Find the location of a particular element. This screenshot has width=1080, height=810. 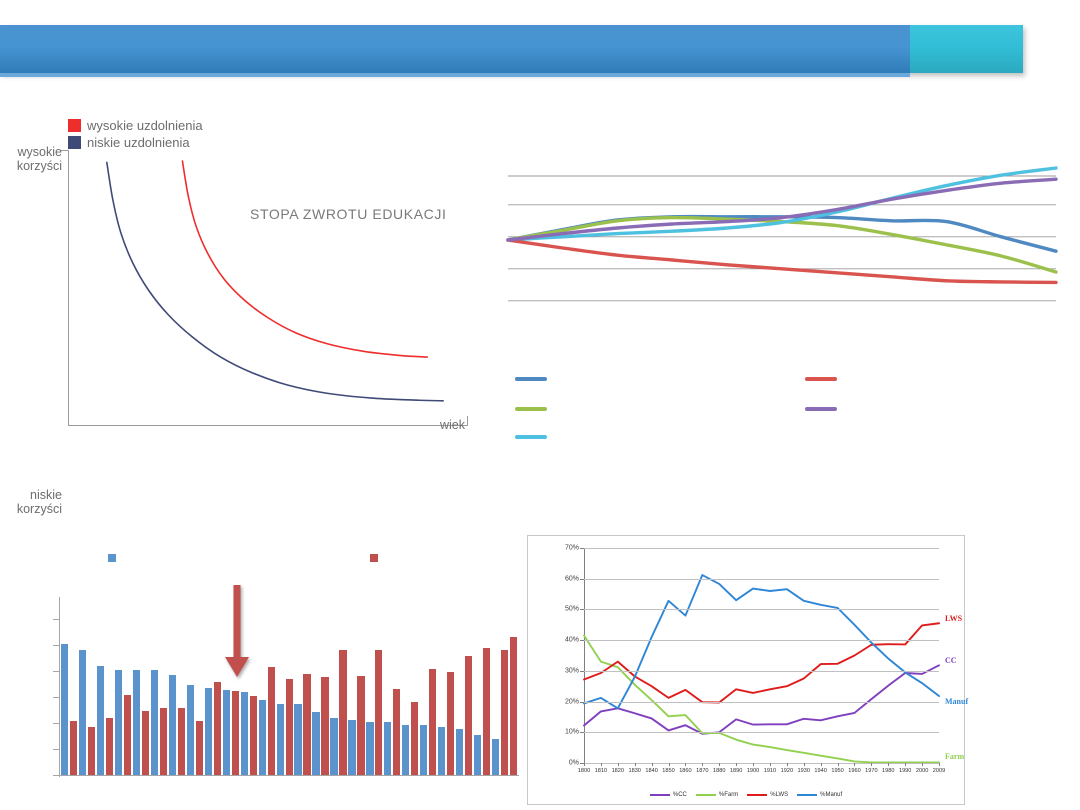

chart4-x-tick-label: 1990 is located at coordinates (905, 771).